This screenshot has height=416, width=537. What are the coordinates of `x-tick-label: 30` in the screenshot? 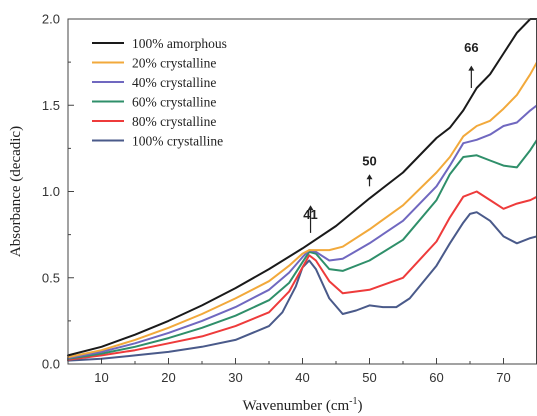 It's located at (235, 377).